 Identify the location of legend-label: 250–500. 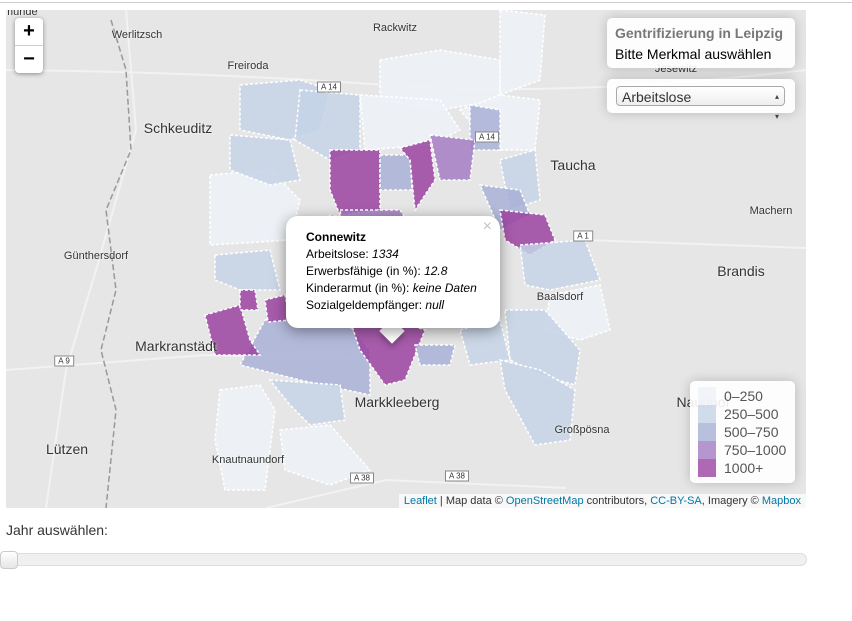
(751, 414).